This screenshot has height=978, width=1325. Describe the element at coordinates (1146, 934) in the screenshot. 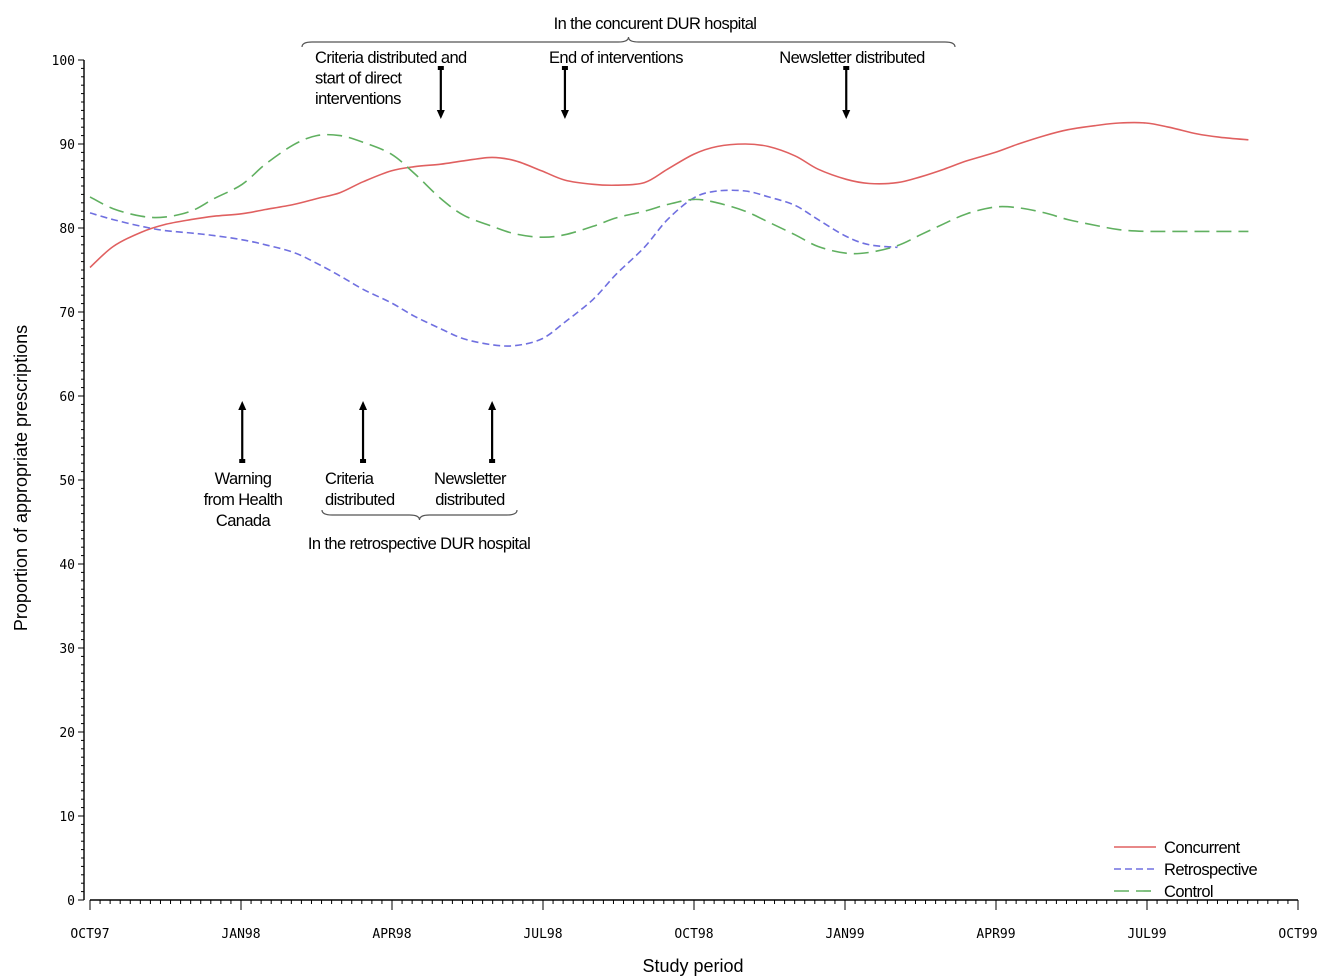

I see `x-tick-label: JUL99` at that location.